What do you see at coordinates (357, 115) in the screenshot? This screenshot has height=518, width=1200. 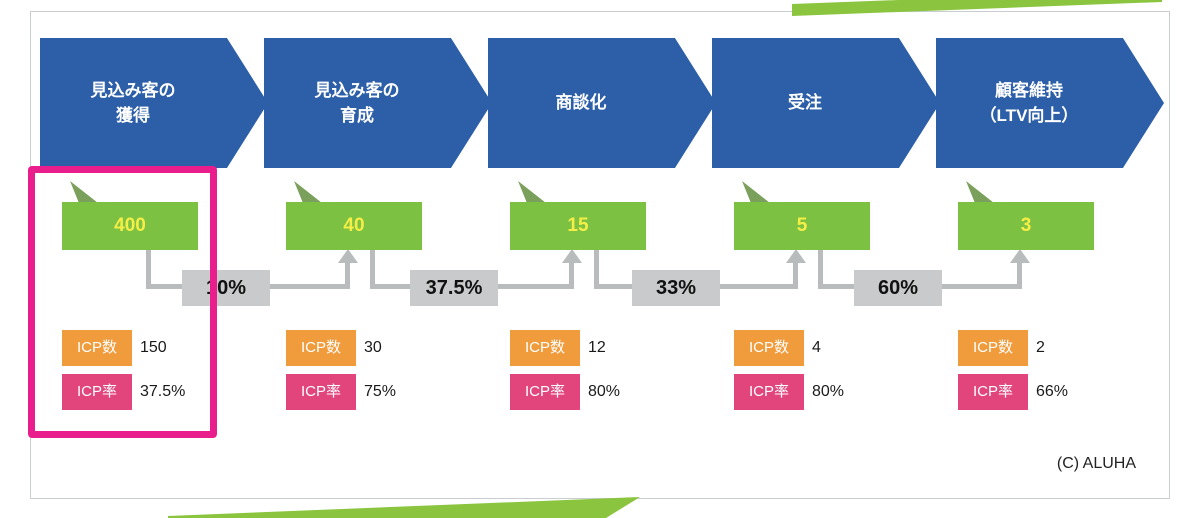 I see `stage-title-line2: 育成` at bounding box center [357, 115].